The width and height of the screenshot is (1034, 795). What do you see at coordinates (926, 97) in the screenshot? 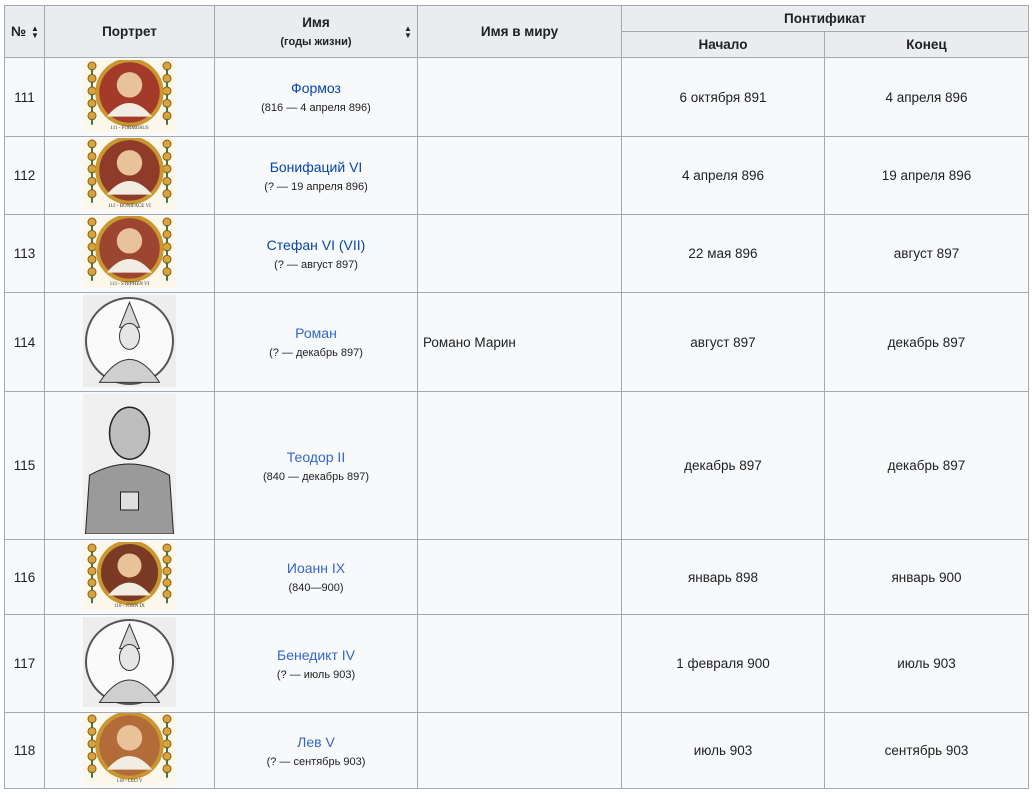
I see `cell-end: 4 апреля 896` at bounding box center [926, 97].